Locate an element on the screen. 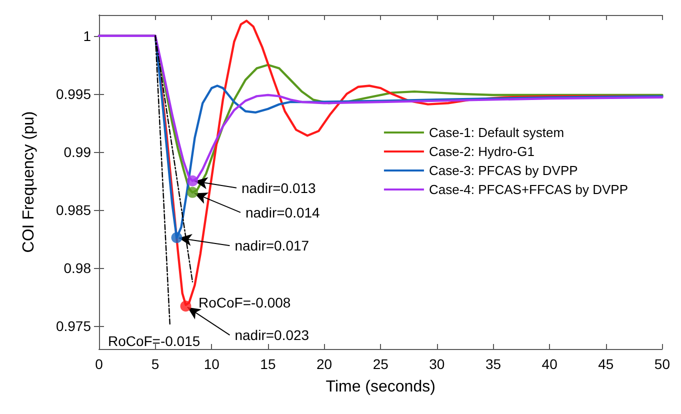 This screenshot has width=681, height=414. legend-label: Case-3: PFCAS by DVPP is located at coordinates (503, 170).